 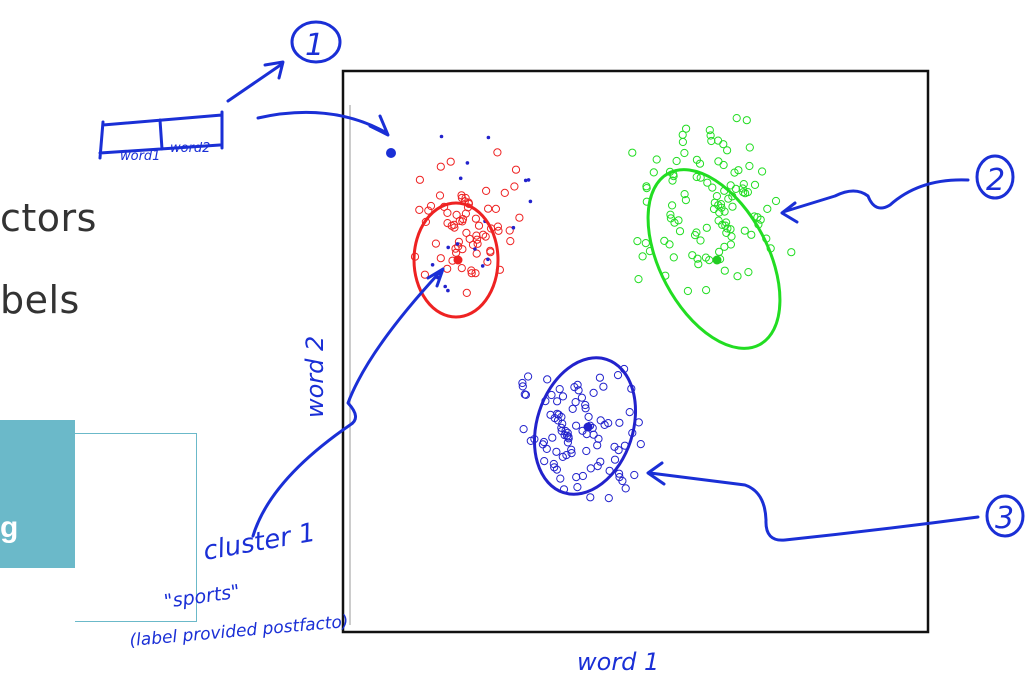 What do you see at coordinates (259, 542) in the screenshot?
I see `cluster-1-label: cluster 1` at bounding box center [259, 542].